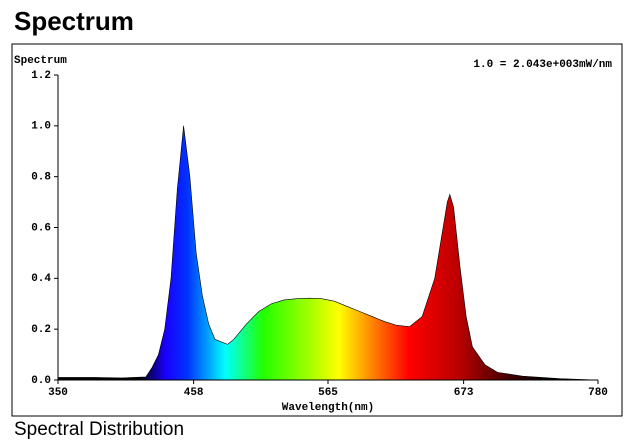  What do you see at coordinates (598, 393) in the screenshot?
I see `x-tick-label: 780` at bounding box center [598, 393].